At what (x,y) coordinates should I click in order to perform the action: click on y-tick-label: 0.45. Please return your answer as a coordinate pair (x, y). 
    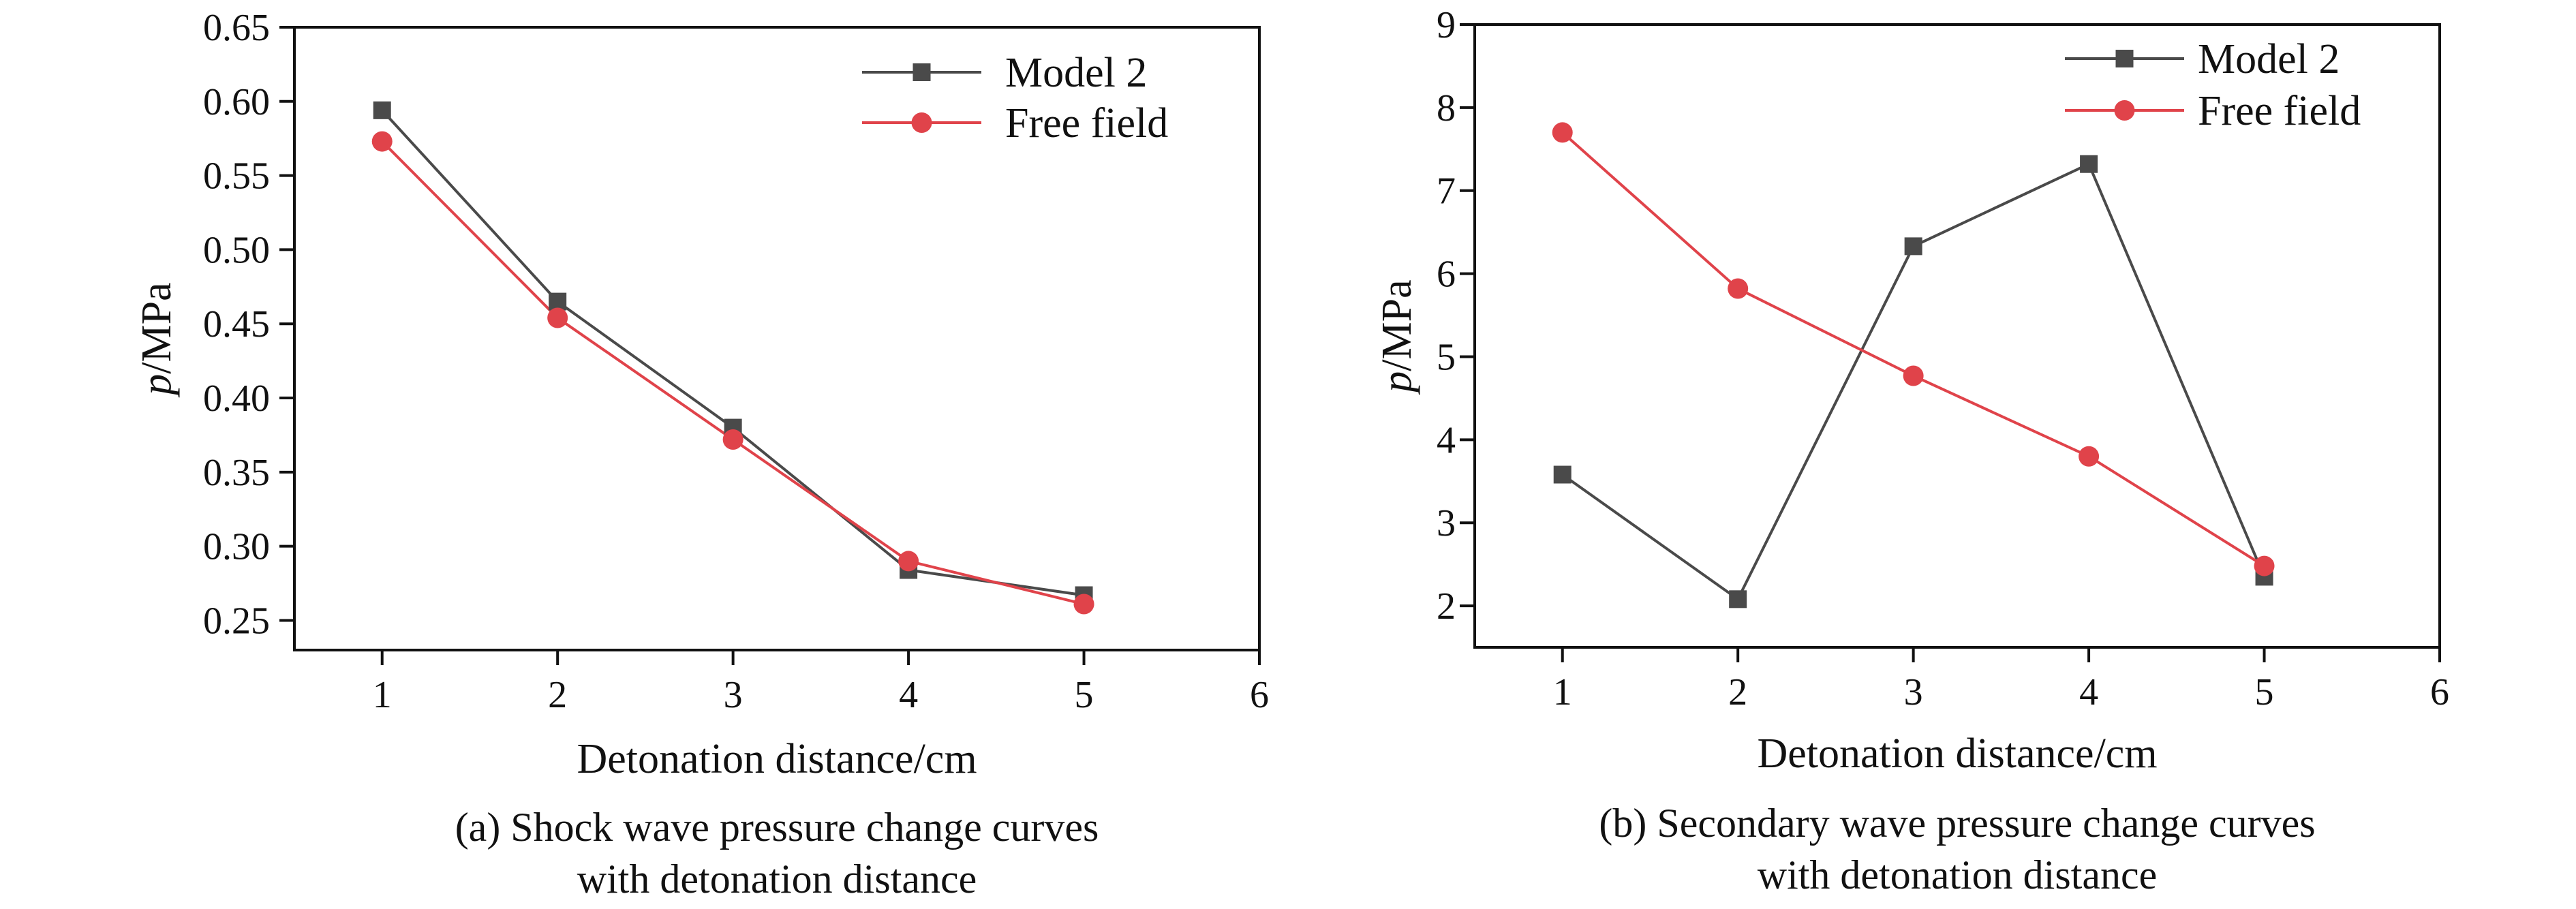
    Looking at the image, I should click on (236, 324).